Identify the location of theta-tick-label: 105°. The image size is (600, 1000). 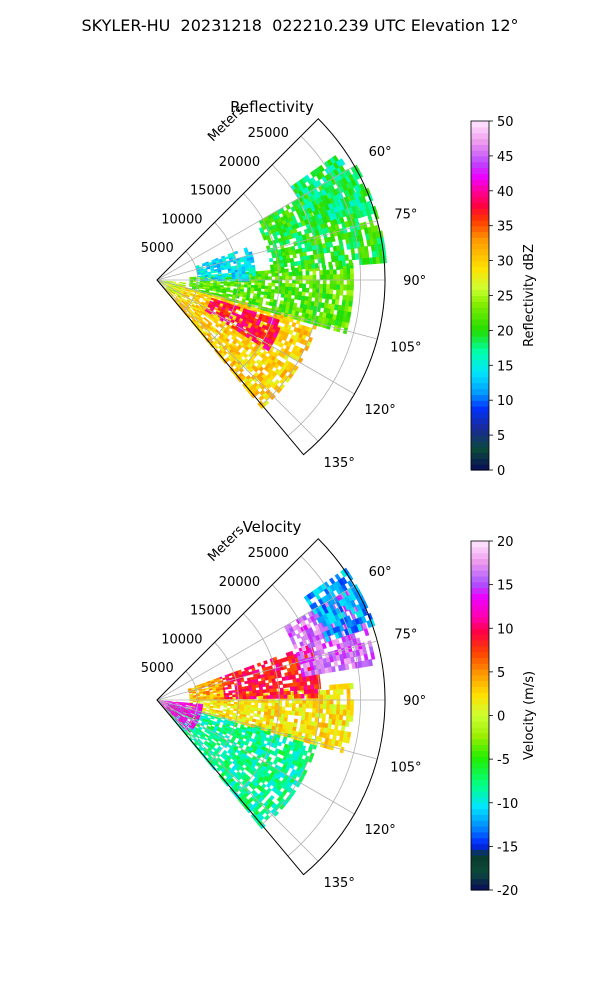
(405, 768).